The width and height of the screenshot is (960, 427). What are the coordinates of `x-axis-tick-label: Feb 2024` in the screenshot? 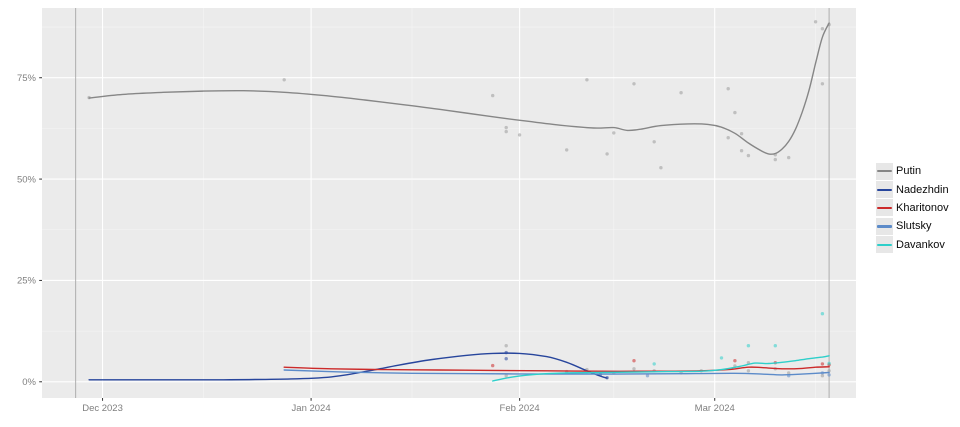 It's located at (520, 408).